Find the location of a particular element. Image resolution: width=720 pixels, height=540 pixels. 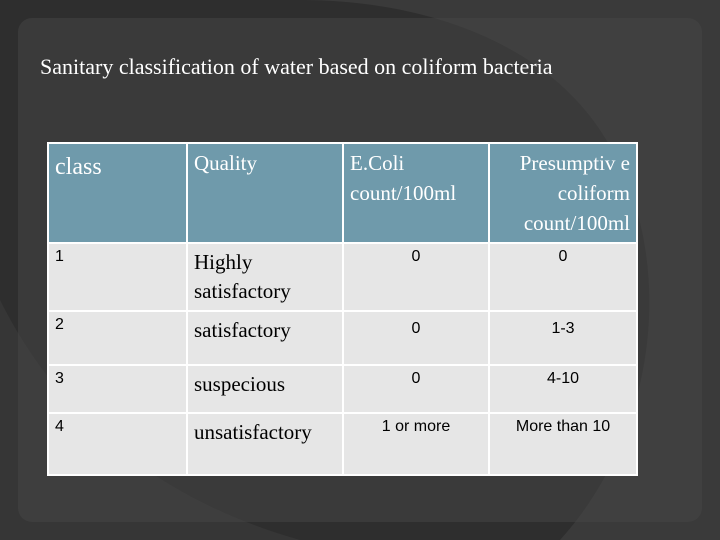

cell: 1 is located at coordinates (117, 277).